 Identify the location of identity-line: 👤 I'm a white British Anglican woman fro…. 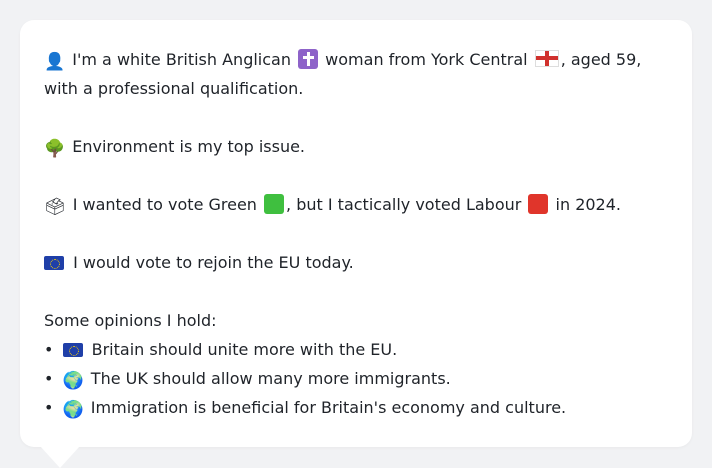
(359, 59).